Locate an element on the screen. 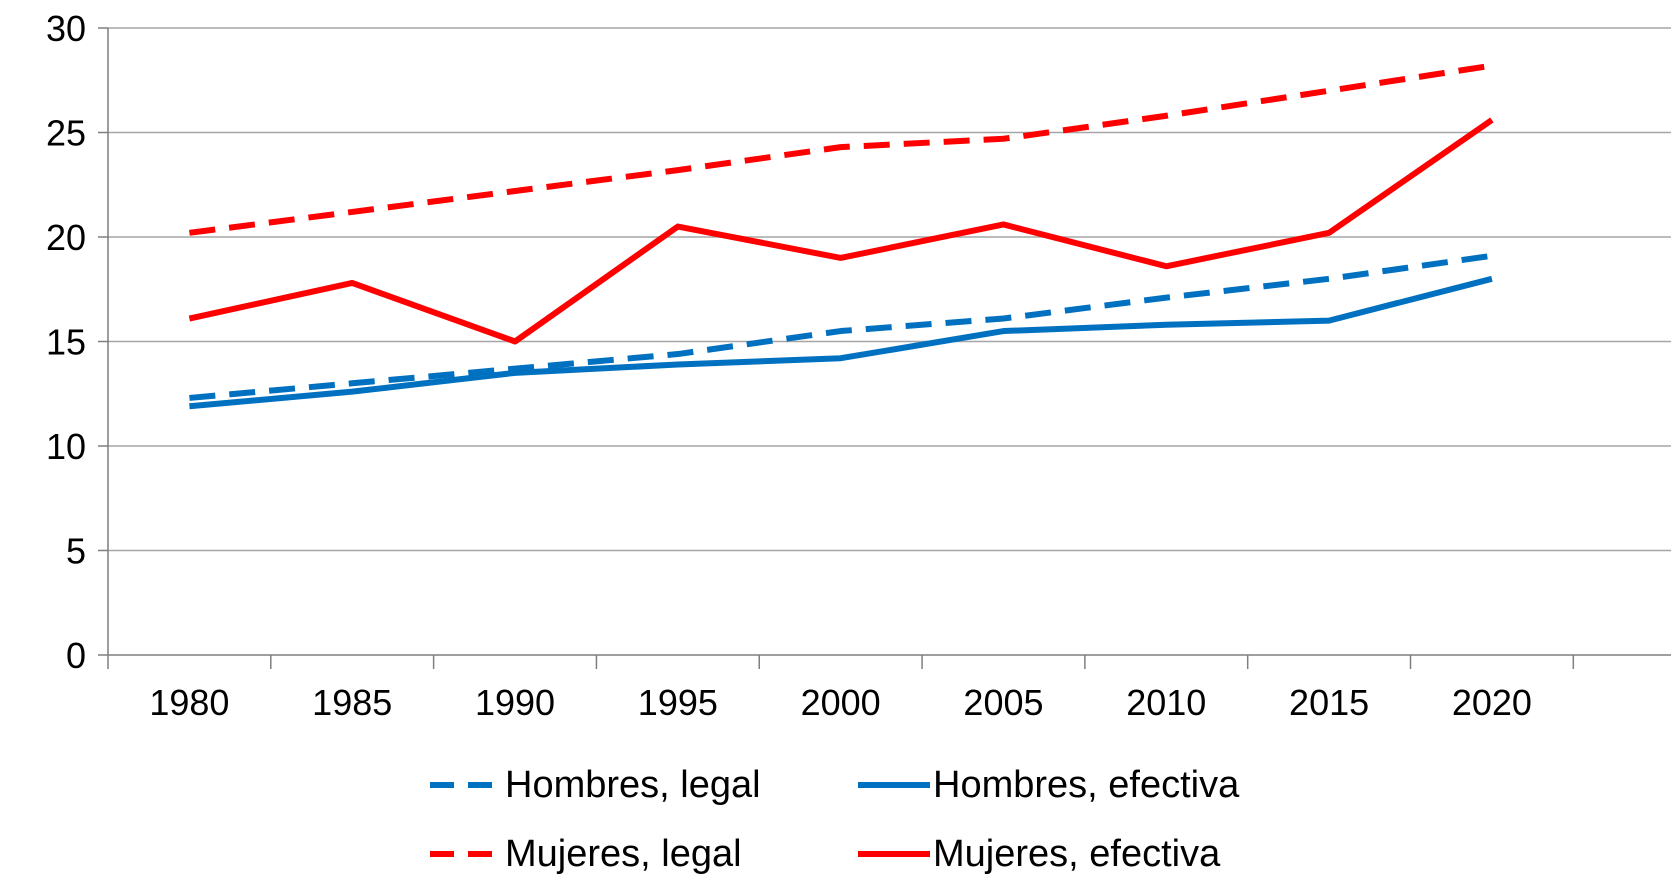 The image size is (1671, 889). x-tick-label: 2000 is located at coordinates (841, 702).